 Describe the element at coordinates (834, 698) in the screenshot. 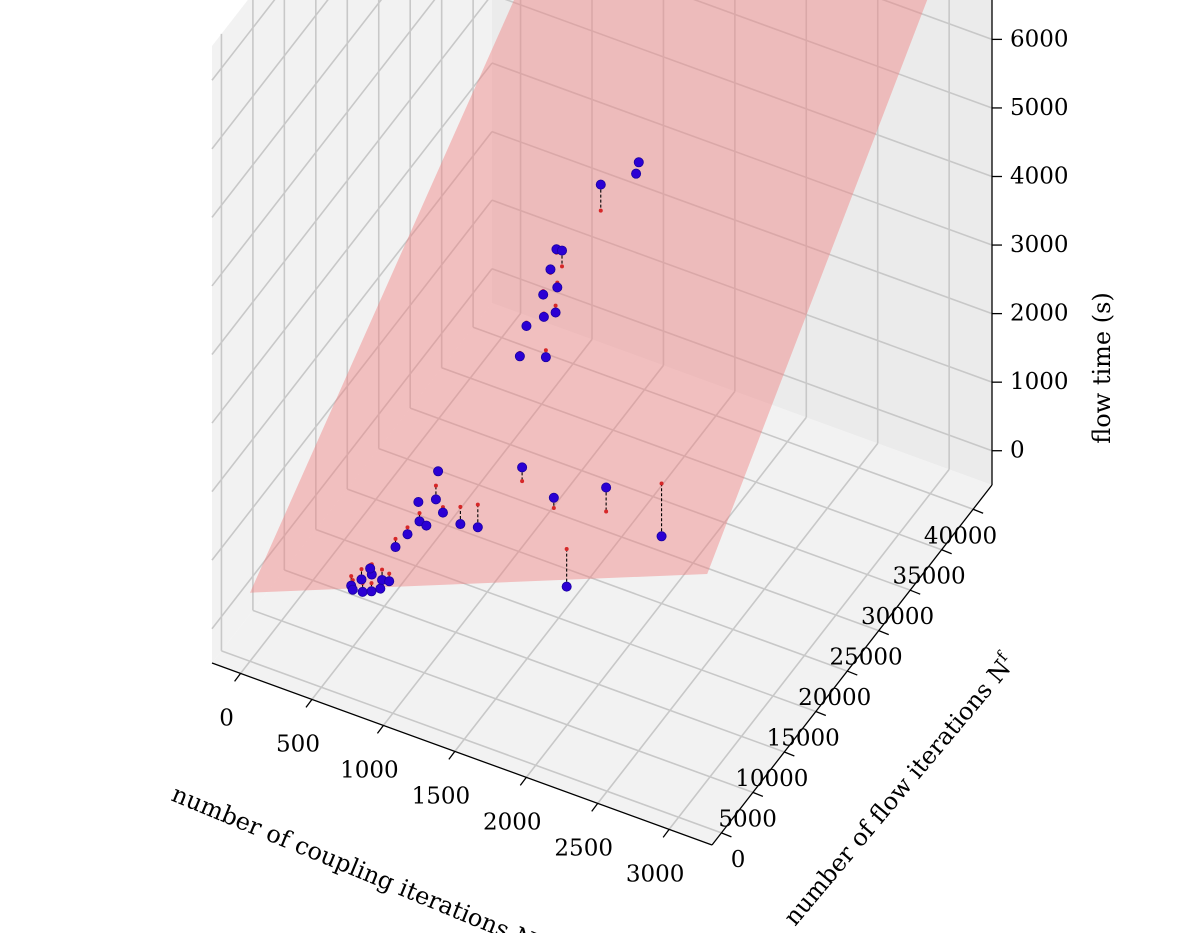

I see `y-tick-label: 20000` at that location.